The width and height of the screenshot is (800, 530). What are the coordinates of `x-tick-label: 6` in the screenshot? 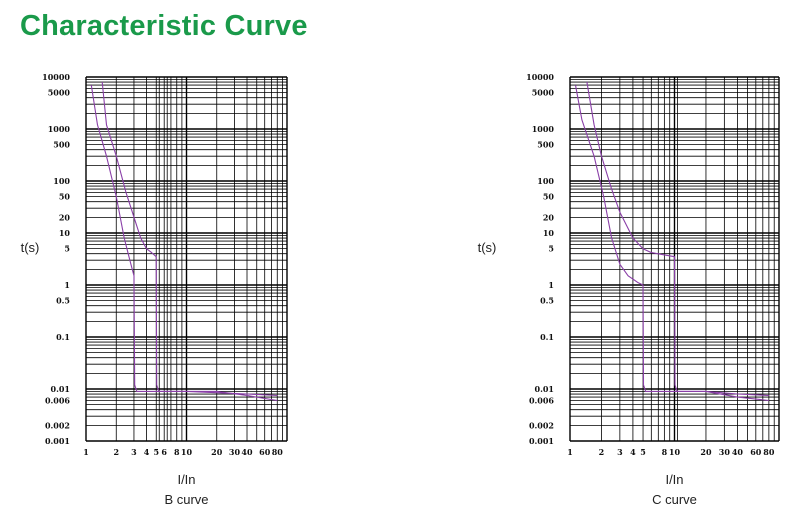 It's located at (164, 452).